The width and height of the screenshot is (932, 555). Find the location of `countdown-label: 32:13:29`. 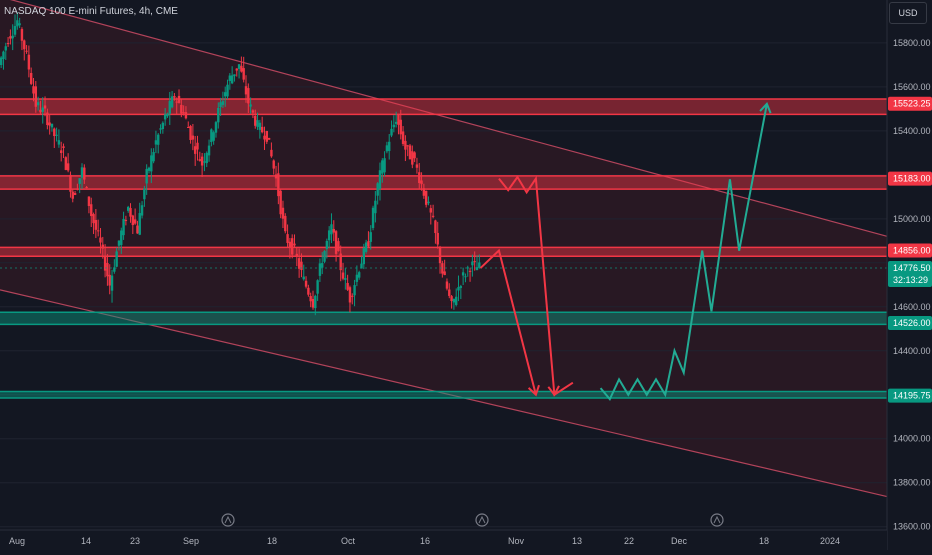

countdown-label: 32:13:29 is located at coordinates (910, 280).